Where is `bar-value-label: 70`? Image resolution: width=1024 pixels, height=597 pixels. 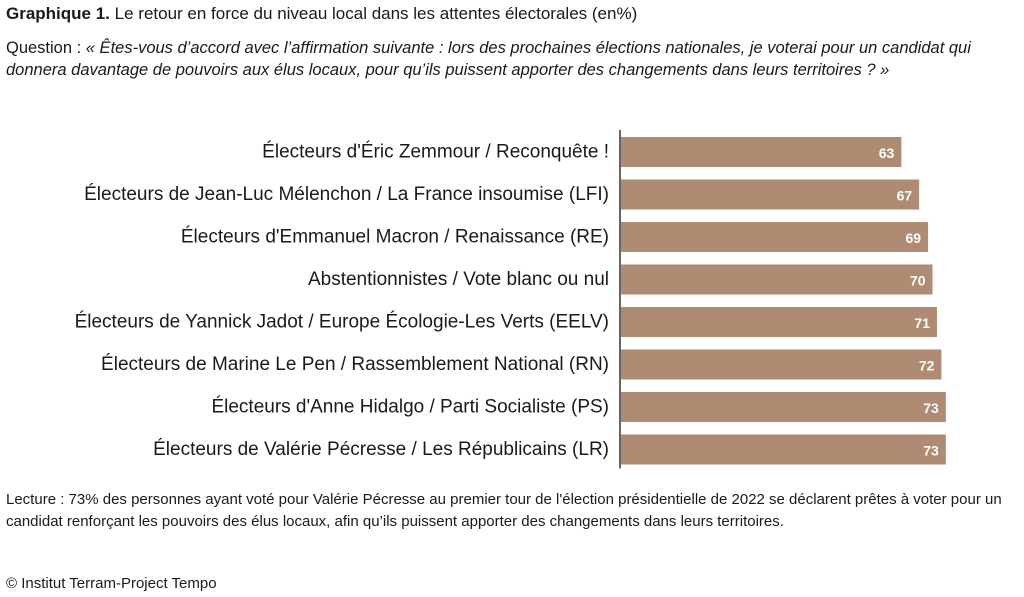
bar-value-label: 70 is located at coordinates (918, 281).